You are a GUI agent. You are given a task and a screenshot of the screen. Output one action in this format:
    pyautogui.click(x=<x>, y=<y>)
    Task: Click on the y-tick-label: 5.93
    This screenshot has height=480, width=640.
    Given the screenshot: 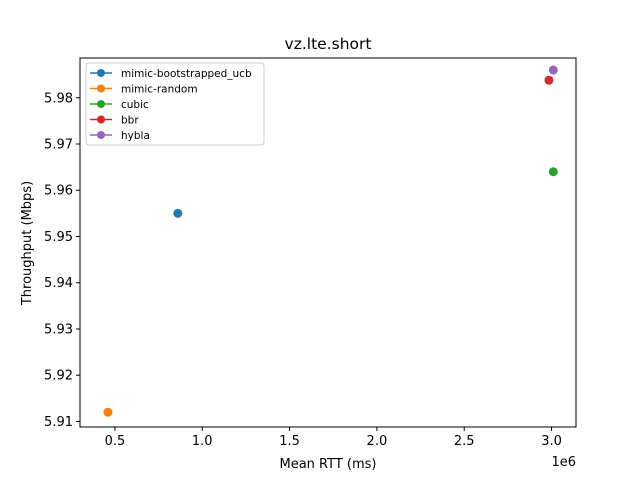 What is the action you would take?
    pyautogui.click(x=58, y=329)
    